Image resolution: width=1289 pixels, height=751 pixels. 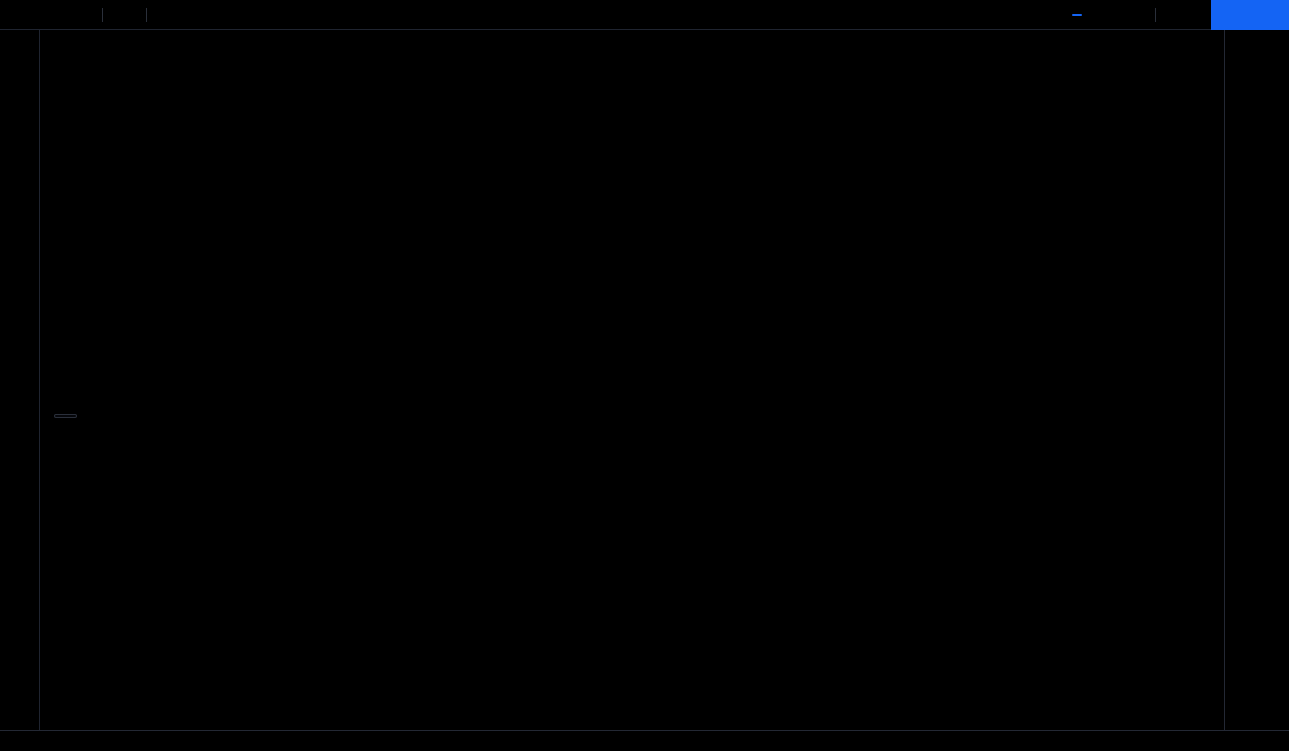 I want to click on fullscreen-icon, so click(x=1136, y=15).